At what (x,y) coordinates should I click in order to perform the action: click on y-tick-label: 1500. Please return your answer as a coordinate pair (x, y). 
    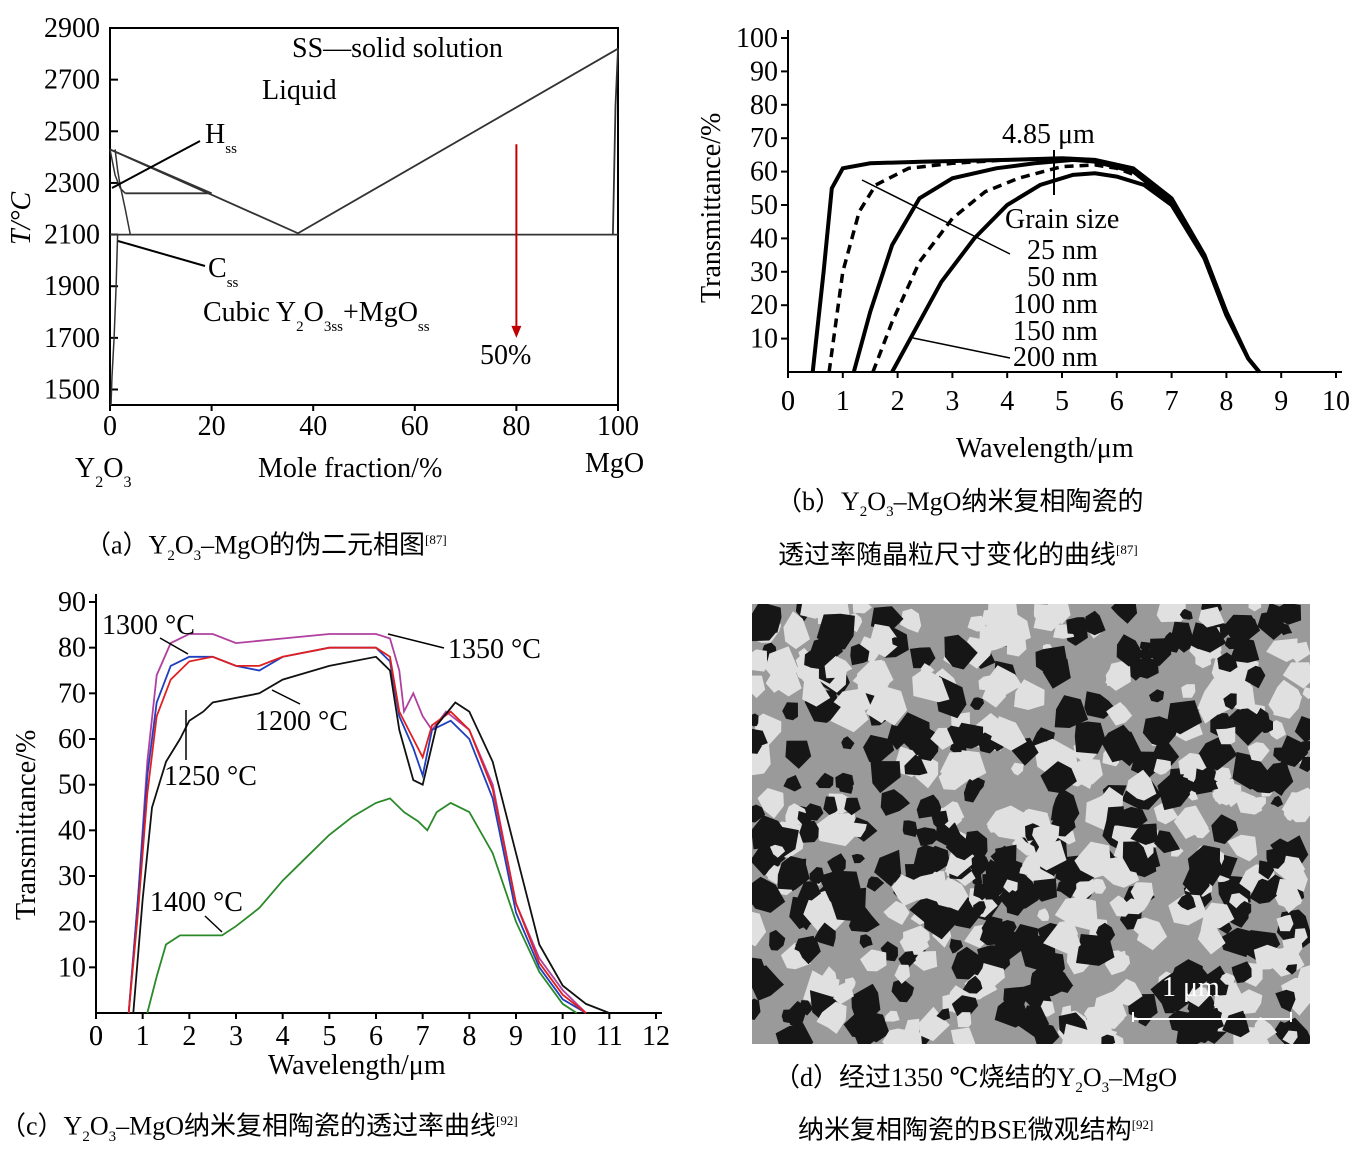
    Looking at the image, I should click on (72, 390).